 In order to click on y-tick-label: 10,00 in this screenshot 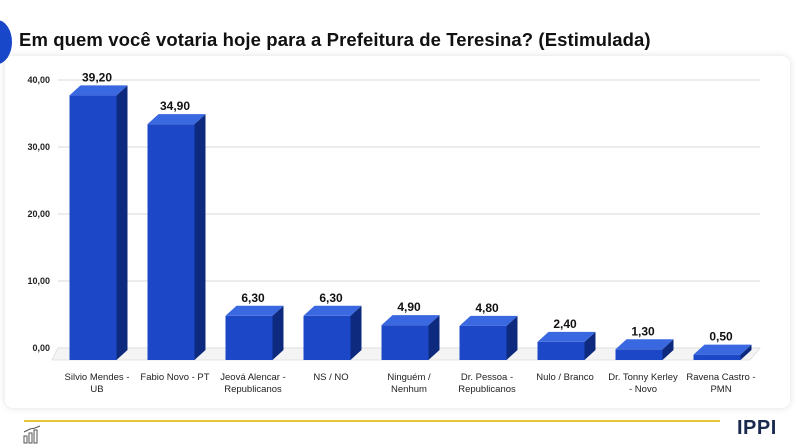, I will do `click(38, 281)`.